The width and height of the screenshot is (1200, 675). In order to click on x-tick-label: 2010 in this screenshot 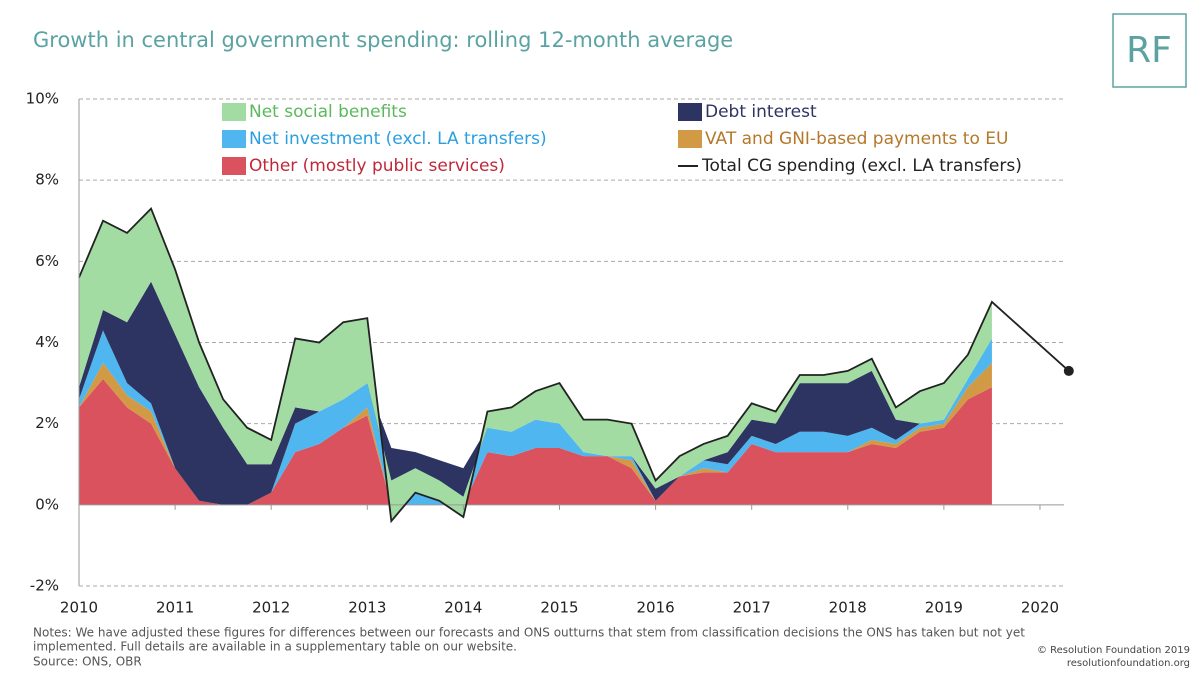, I will do `click(79, 608)`.